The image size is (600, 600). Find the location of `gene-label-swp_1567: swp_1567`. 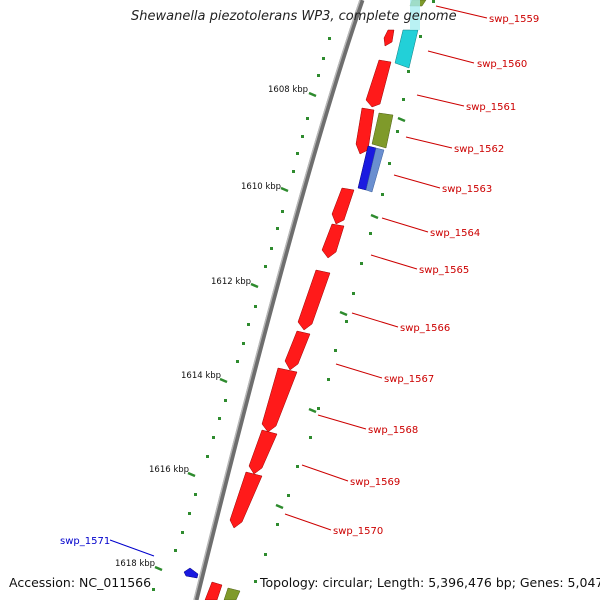

gene-label-swp_1567: swp_1567 is located at coordinates (409, 379).